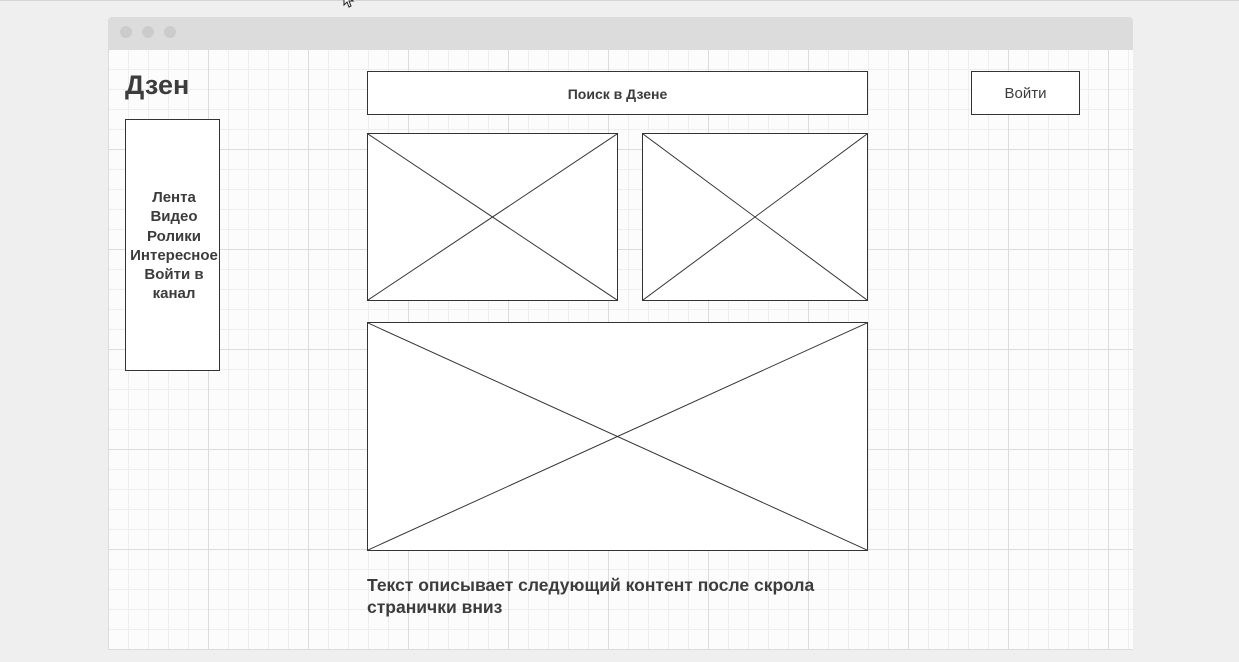 This screenshot has width=1239, height=662. I want to click on search-input: Поиск в Дзене, so click(617, 93).